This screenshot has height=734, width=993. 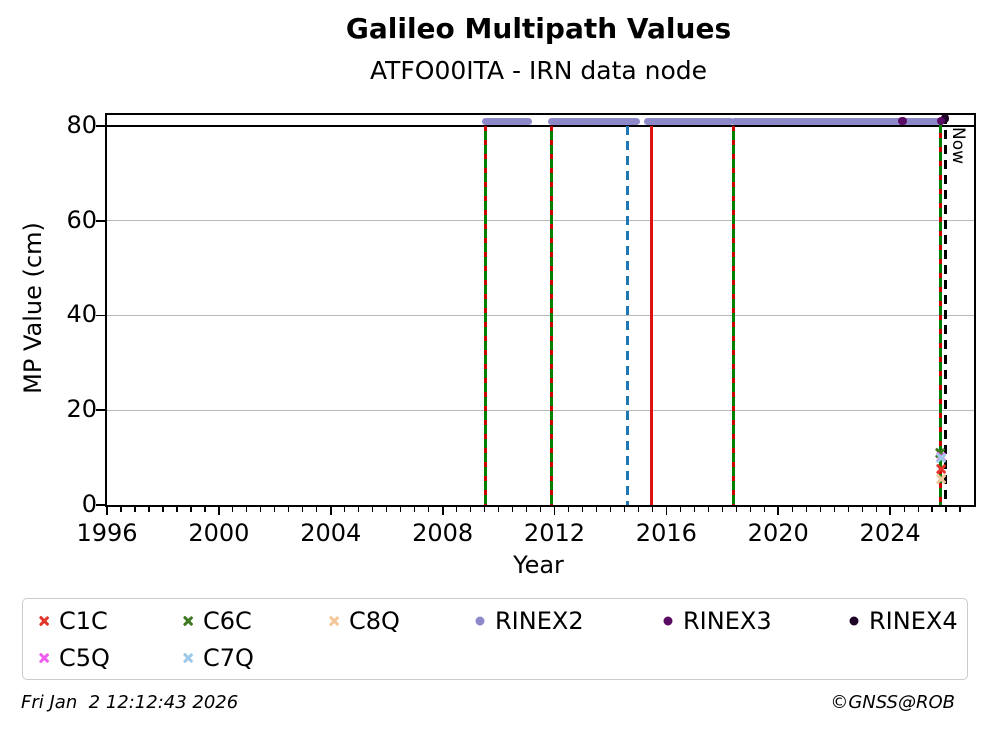 I want to click on data-point-C1C, so click(x=941, y=469).